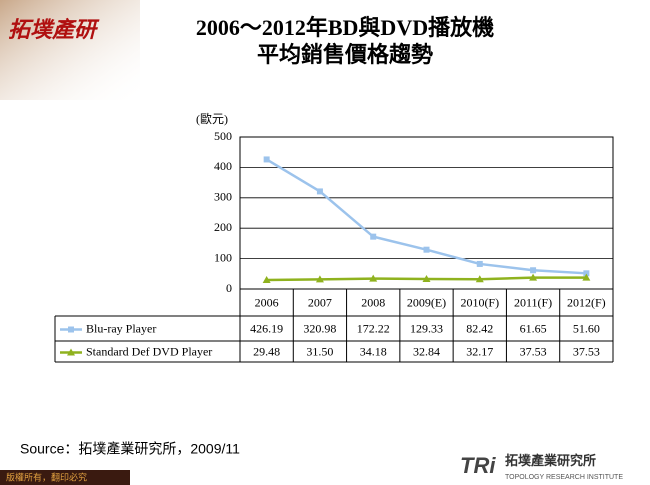 The height and width of the screenshot is (485, 650). What do you see at coordinates (70, 50) in the screenshot?
I see `logo-backdrop` at bounding box center [70, 50].